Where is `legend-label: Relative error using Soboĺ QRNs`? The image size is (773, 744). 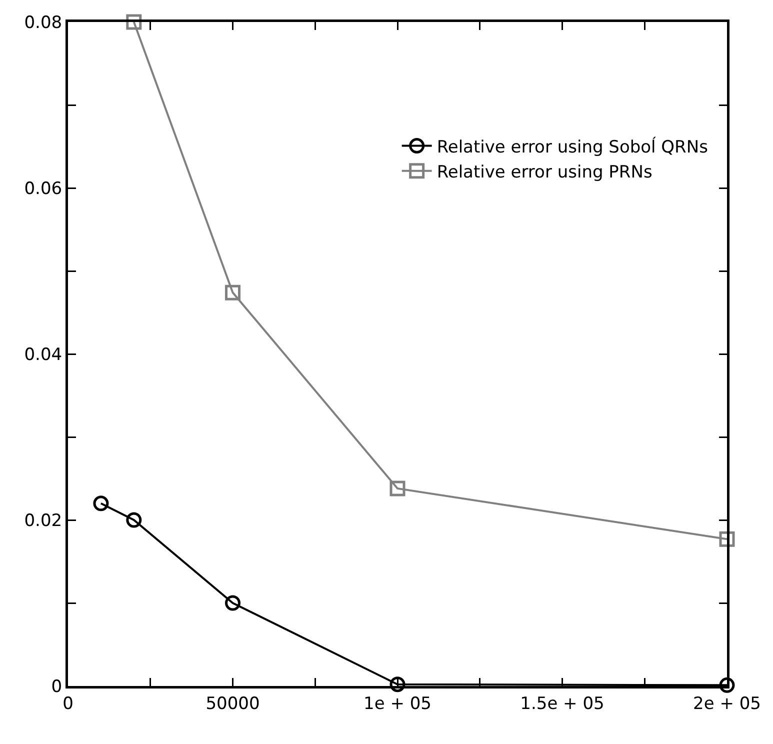
legend-label: Relative error using Soboĺ QRNs is located at coordinates (572, 147).